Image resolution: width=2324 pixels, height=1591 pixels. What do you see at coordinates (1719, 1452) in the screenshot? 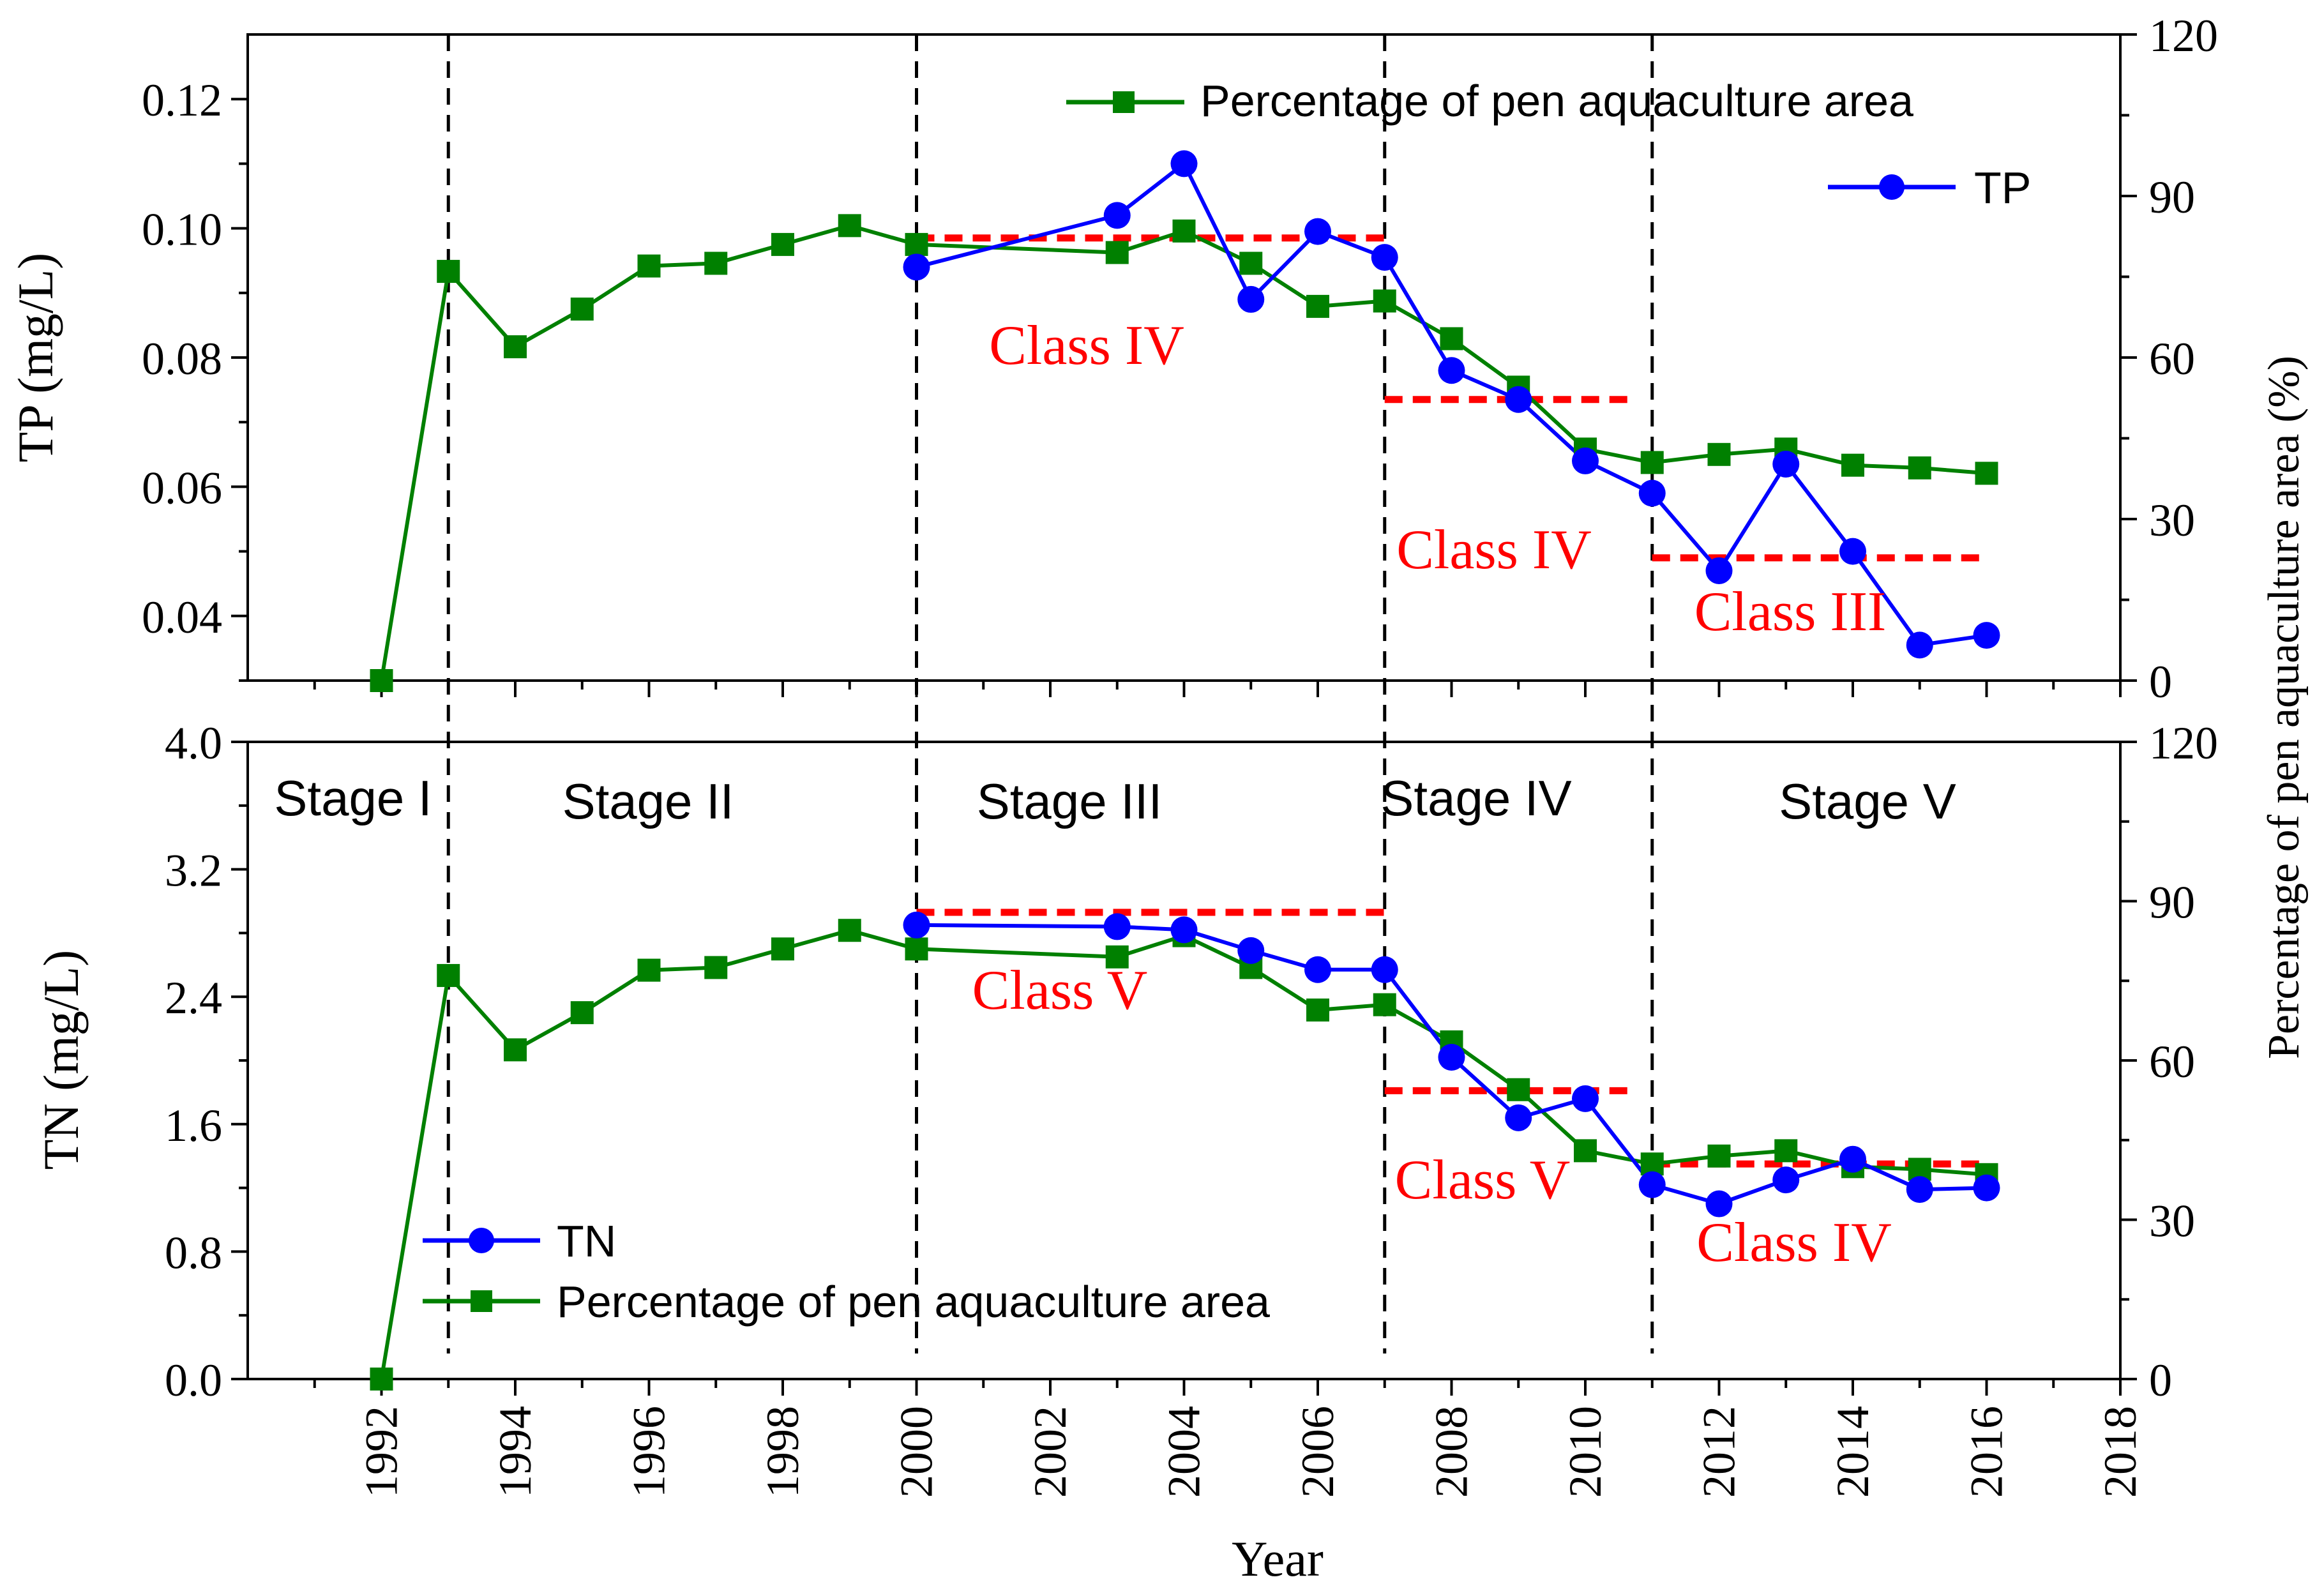
I see `x-tick-label: 2012` at bounding box center [1719, 1452].